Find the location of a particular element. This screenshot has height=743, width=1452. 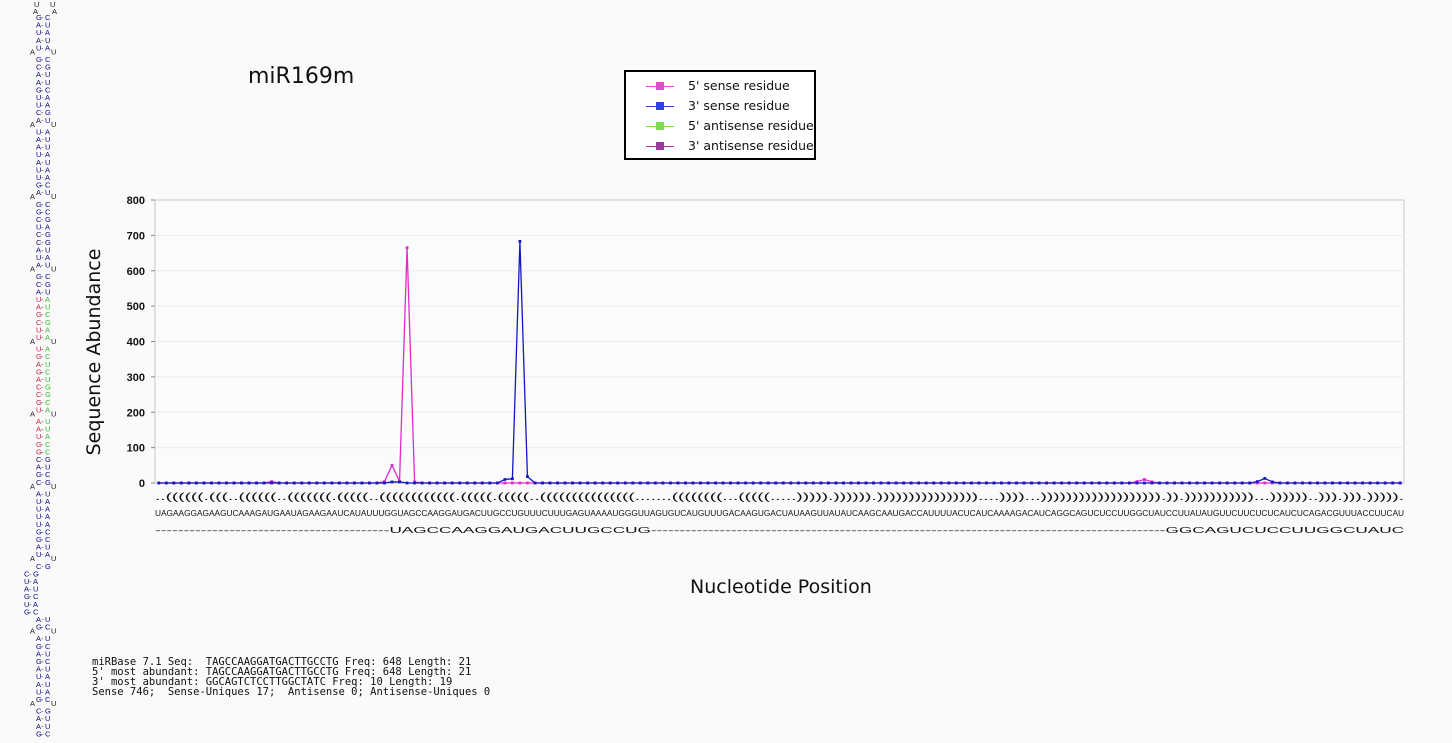

hairpin-bulge-base: A is located at coordinates (32, 124).